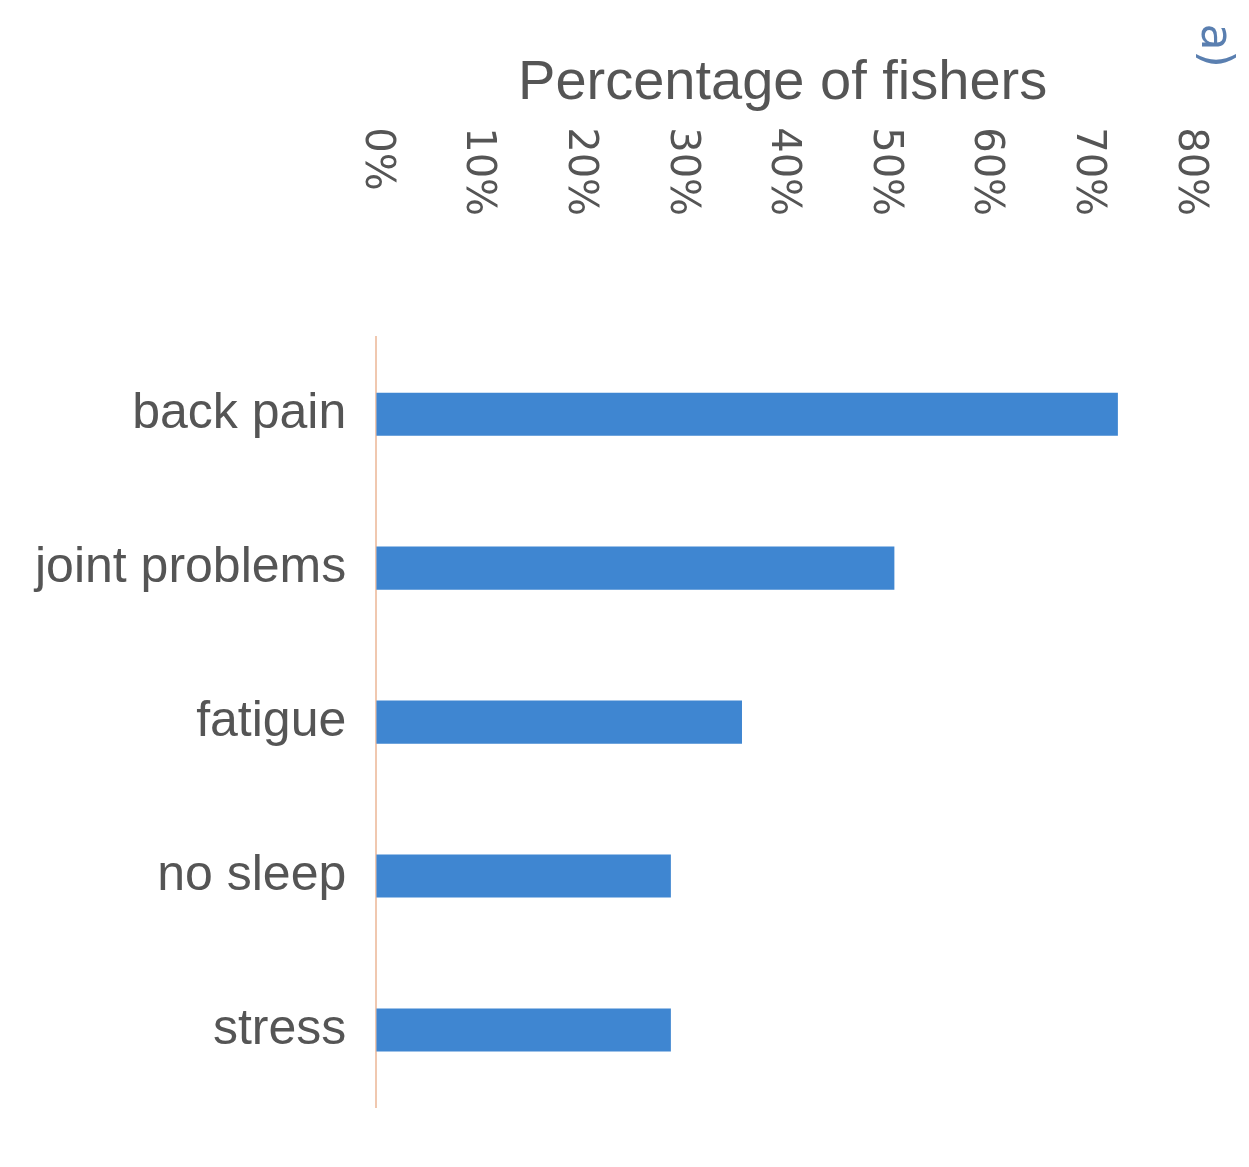 The width and height of the screenshot is (1249, 1167). Describe the element at coordinates (189, 564) in the screenshot. I see `y-tick-label: joint problems` at that location.